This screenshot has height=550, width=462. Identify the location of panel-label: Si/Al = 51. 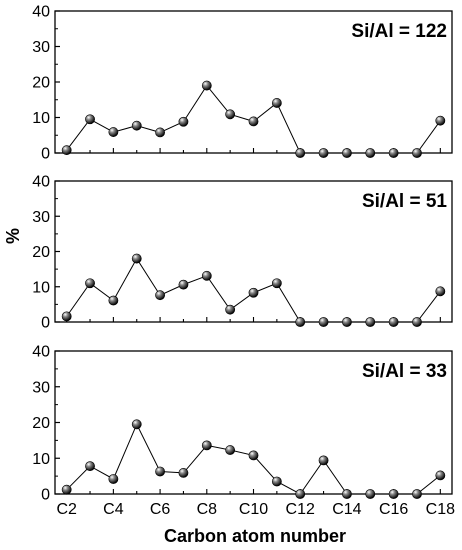
(404, 201).